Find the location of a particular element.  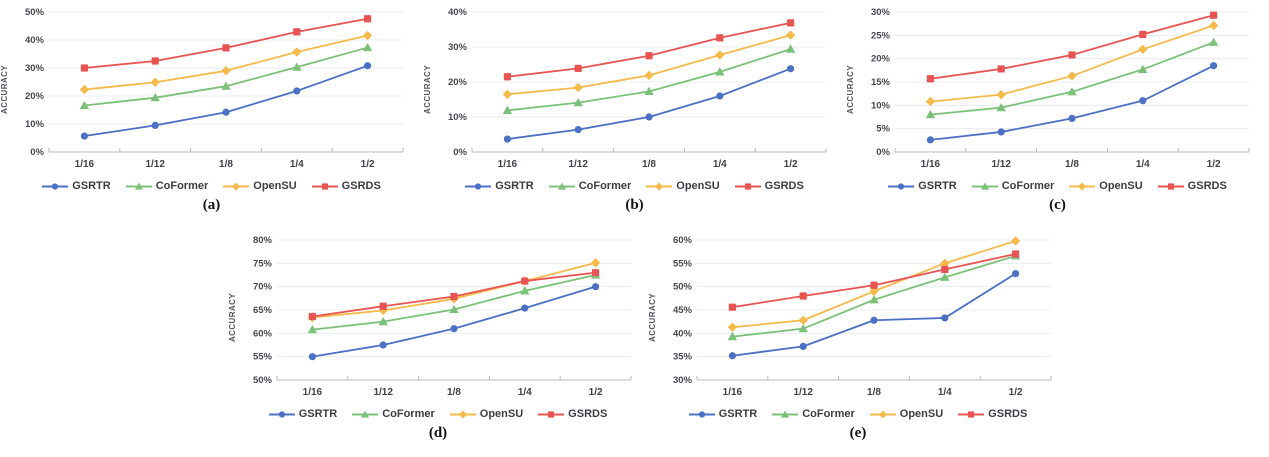

y-tick-label: 40% is located at coordinates (683, 333).